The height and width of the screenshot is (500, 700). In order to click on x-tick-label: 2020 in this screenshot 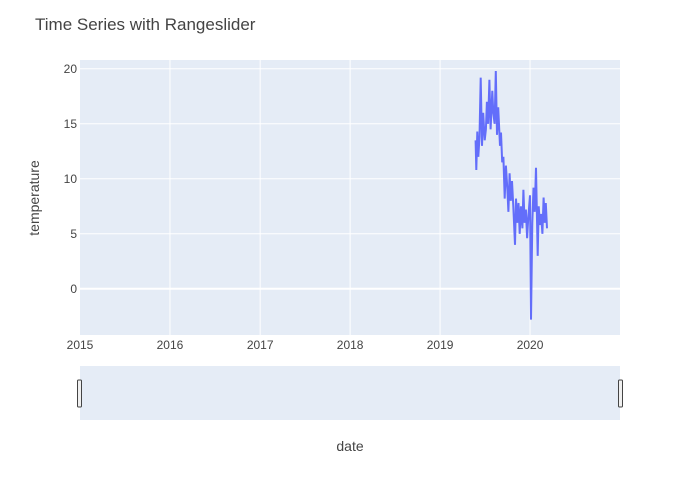, I will do `click(530, 345)`.